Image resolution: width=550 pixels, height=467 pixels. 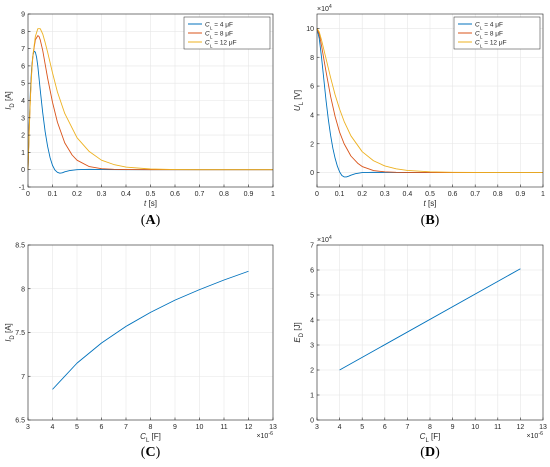 What do you see at coordinates (310, 29) in the screenshot?
I see `y-tick-label: 10` at bounding box center [310, 29].